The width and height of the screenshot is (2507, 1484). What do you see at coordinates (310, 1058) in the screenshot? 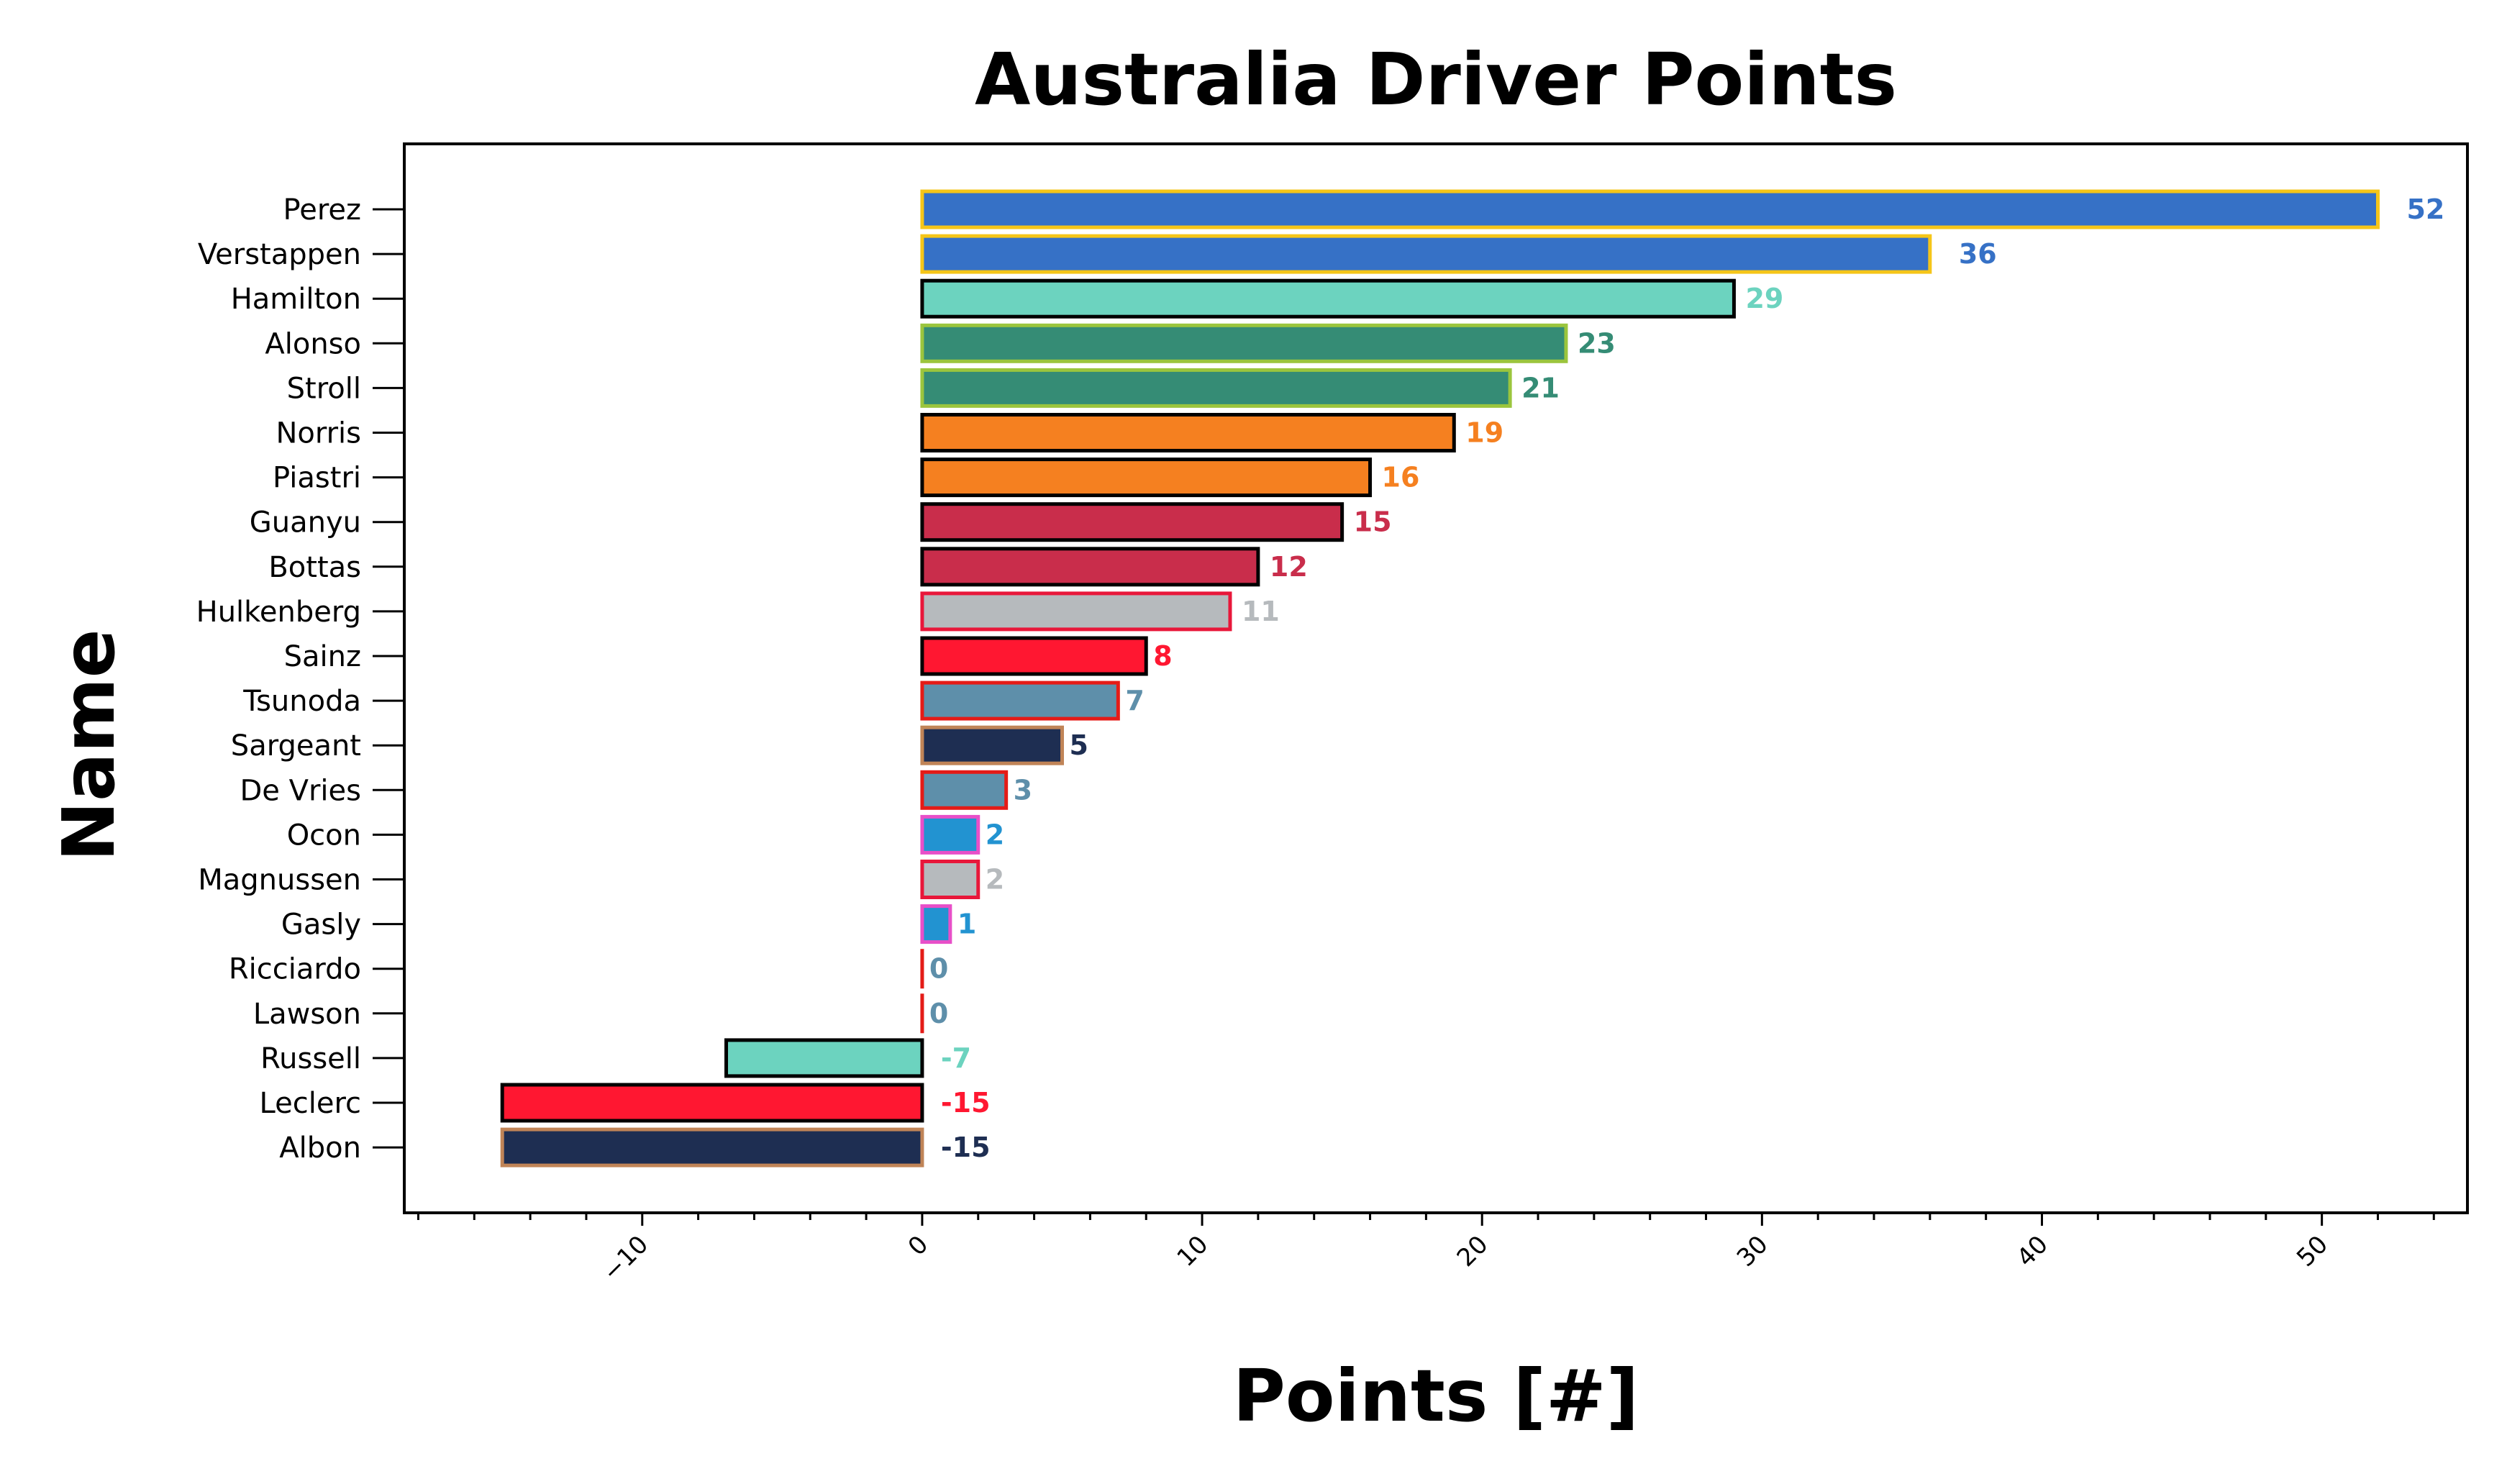
I see `category-label: Russell` at bounding box center [310, 1058].